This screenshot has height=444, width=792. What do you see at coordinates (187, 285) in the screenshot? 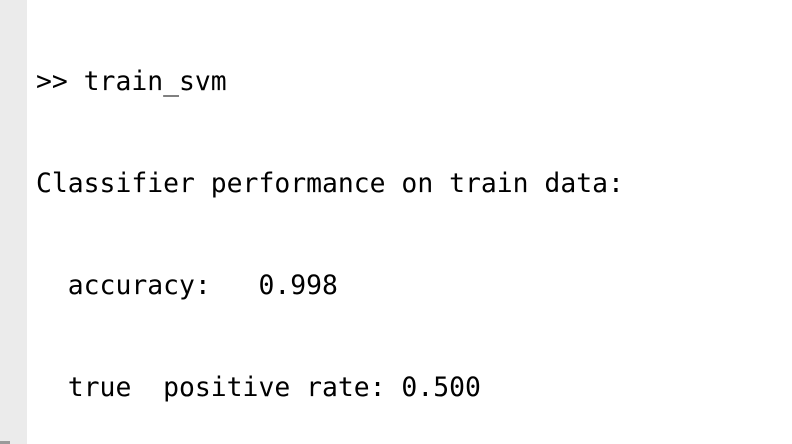
I see `train-accuracy-line: accuracy: 0.998` at bounding box center [187, 285].